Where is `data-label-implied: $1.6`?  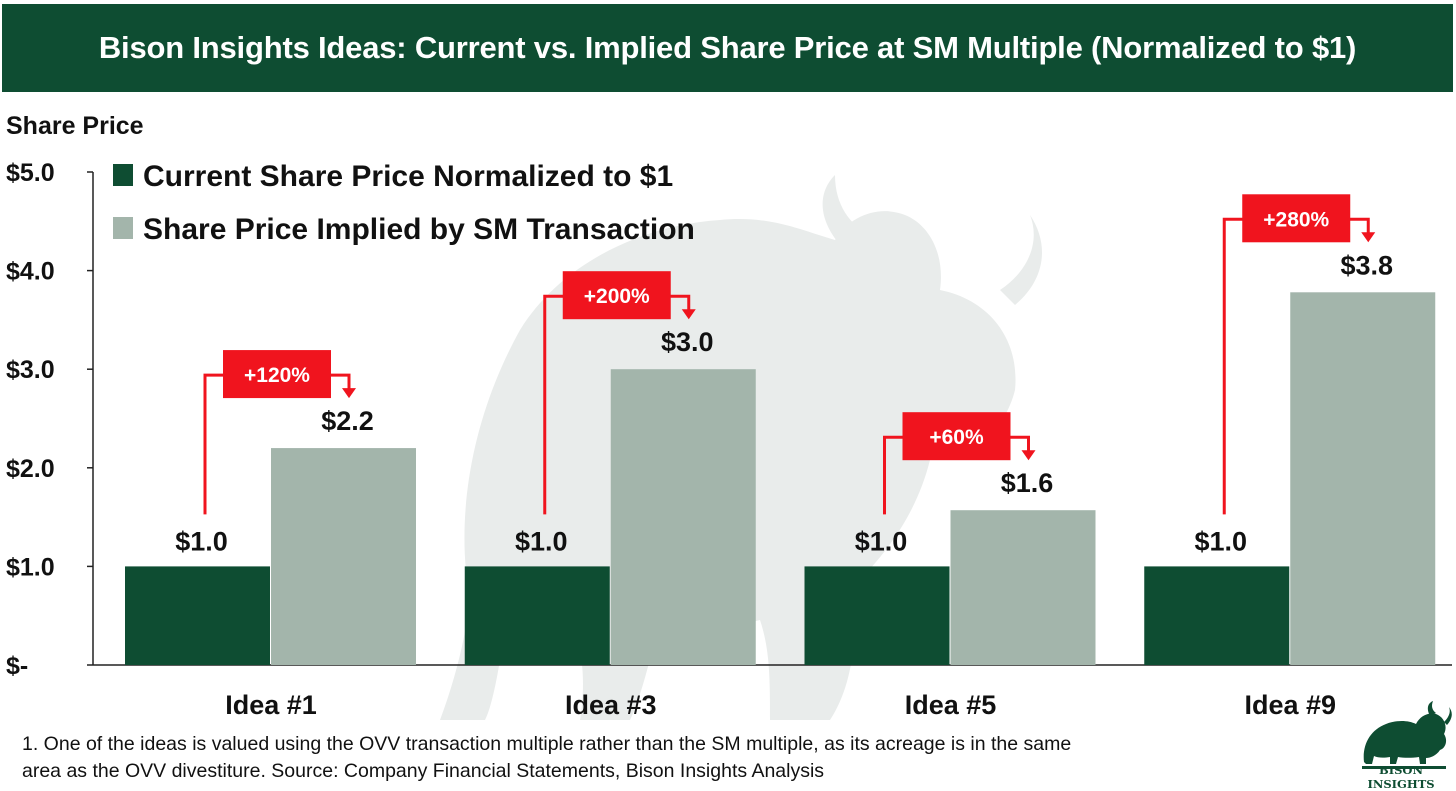 data-label-implied: $1.6 is located at coordinates (1027, 483).